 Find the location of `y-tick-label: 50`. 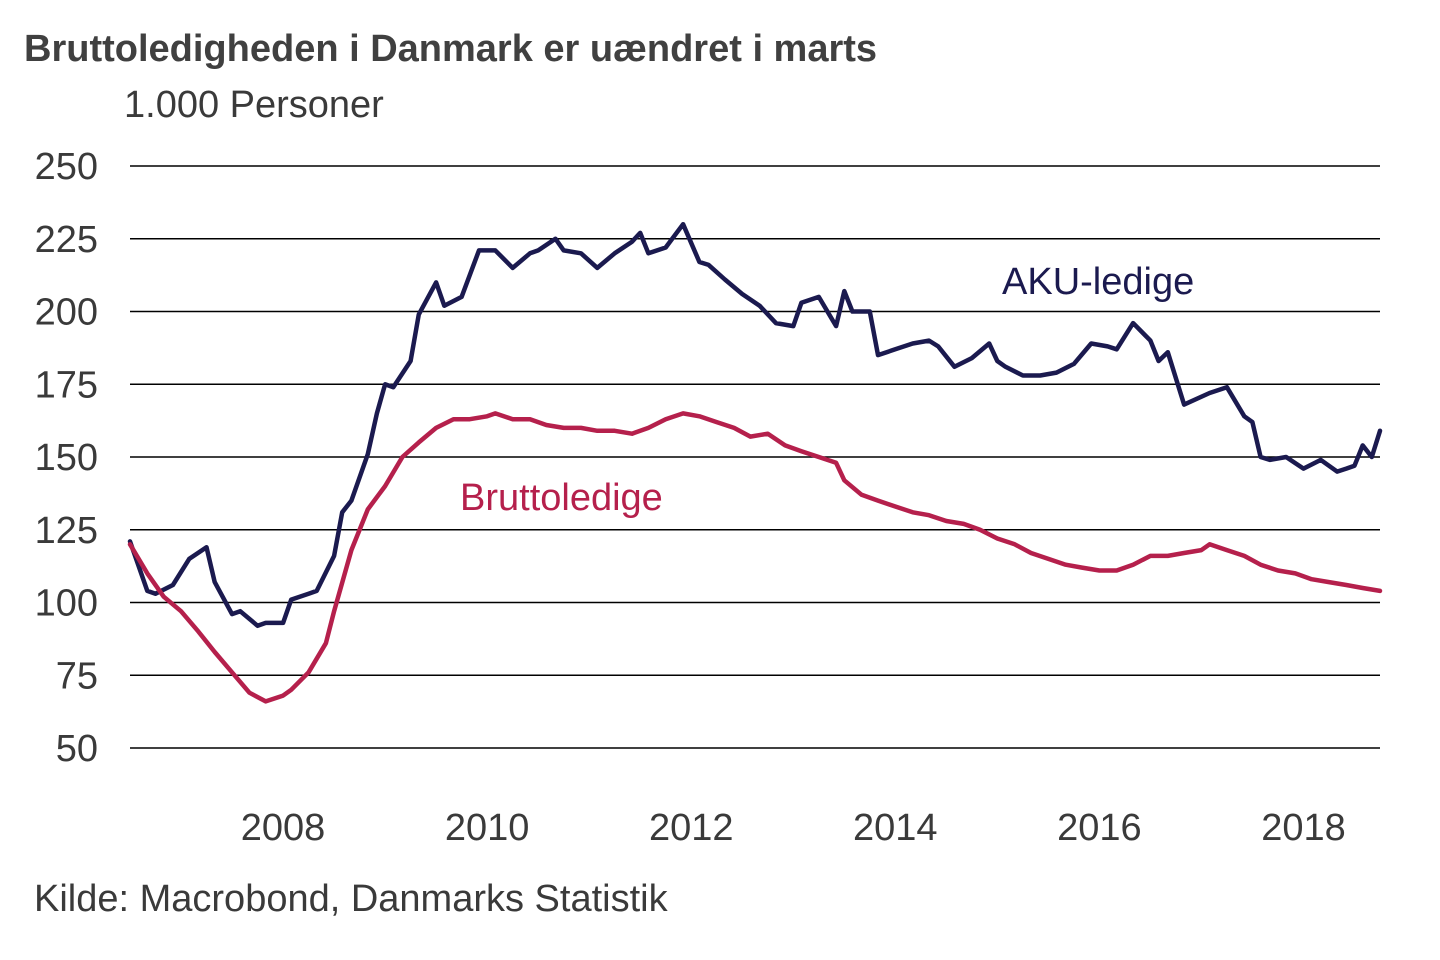

y-tick-label: 50 is located at coordinates (77, 749).